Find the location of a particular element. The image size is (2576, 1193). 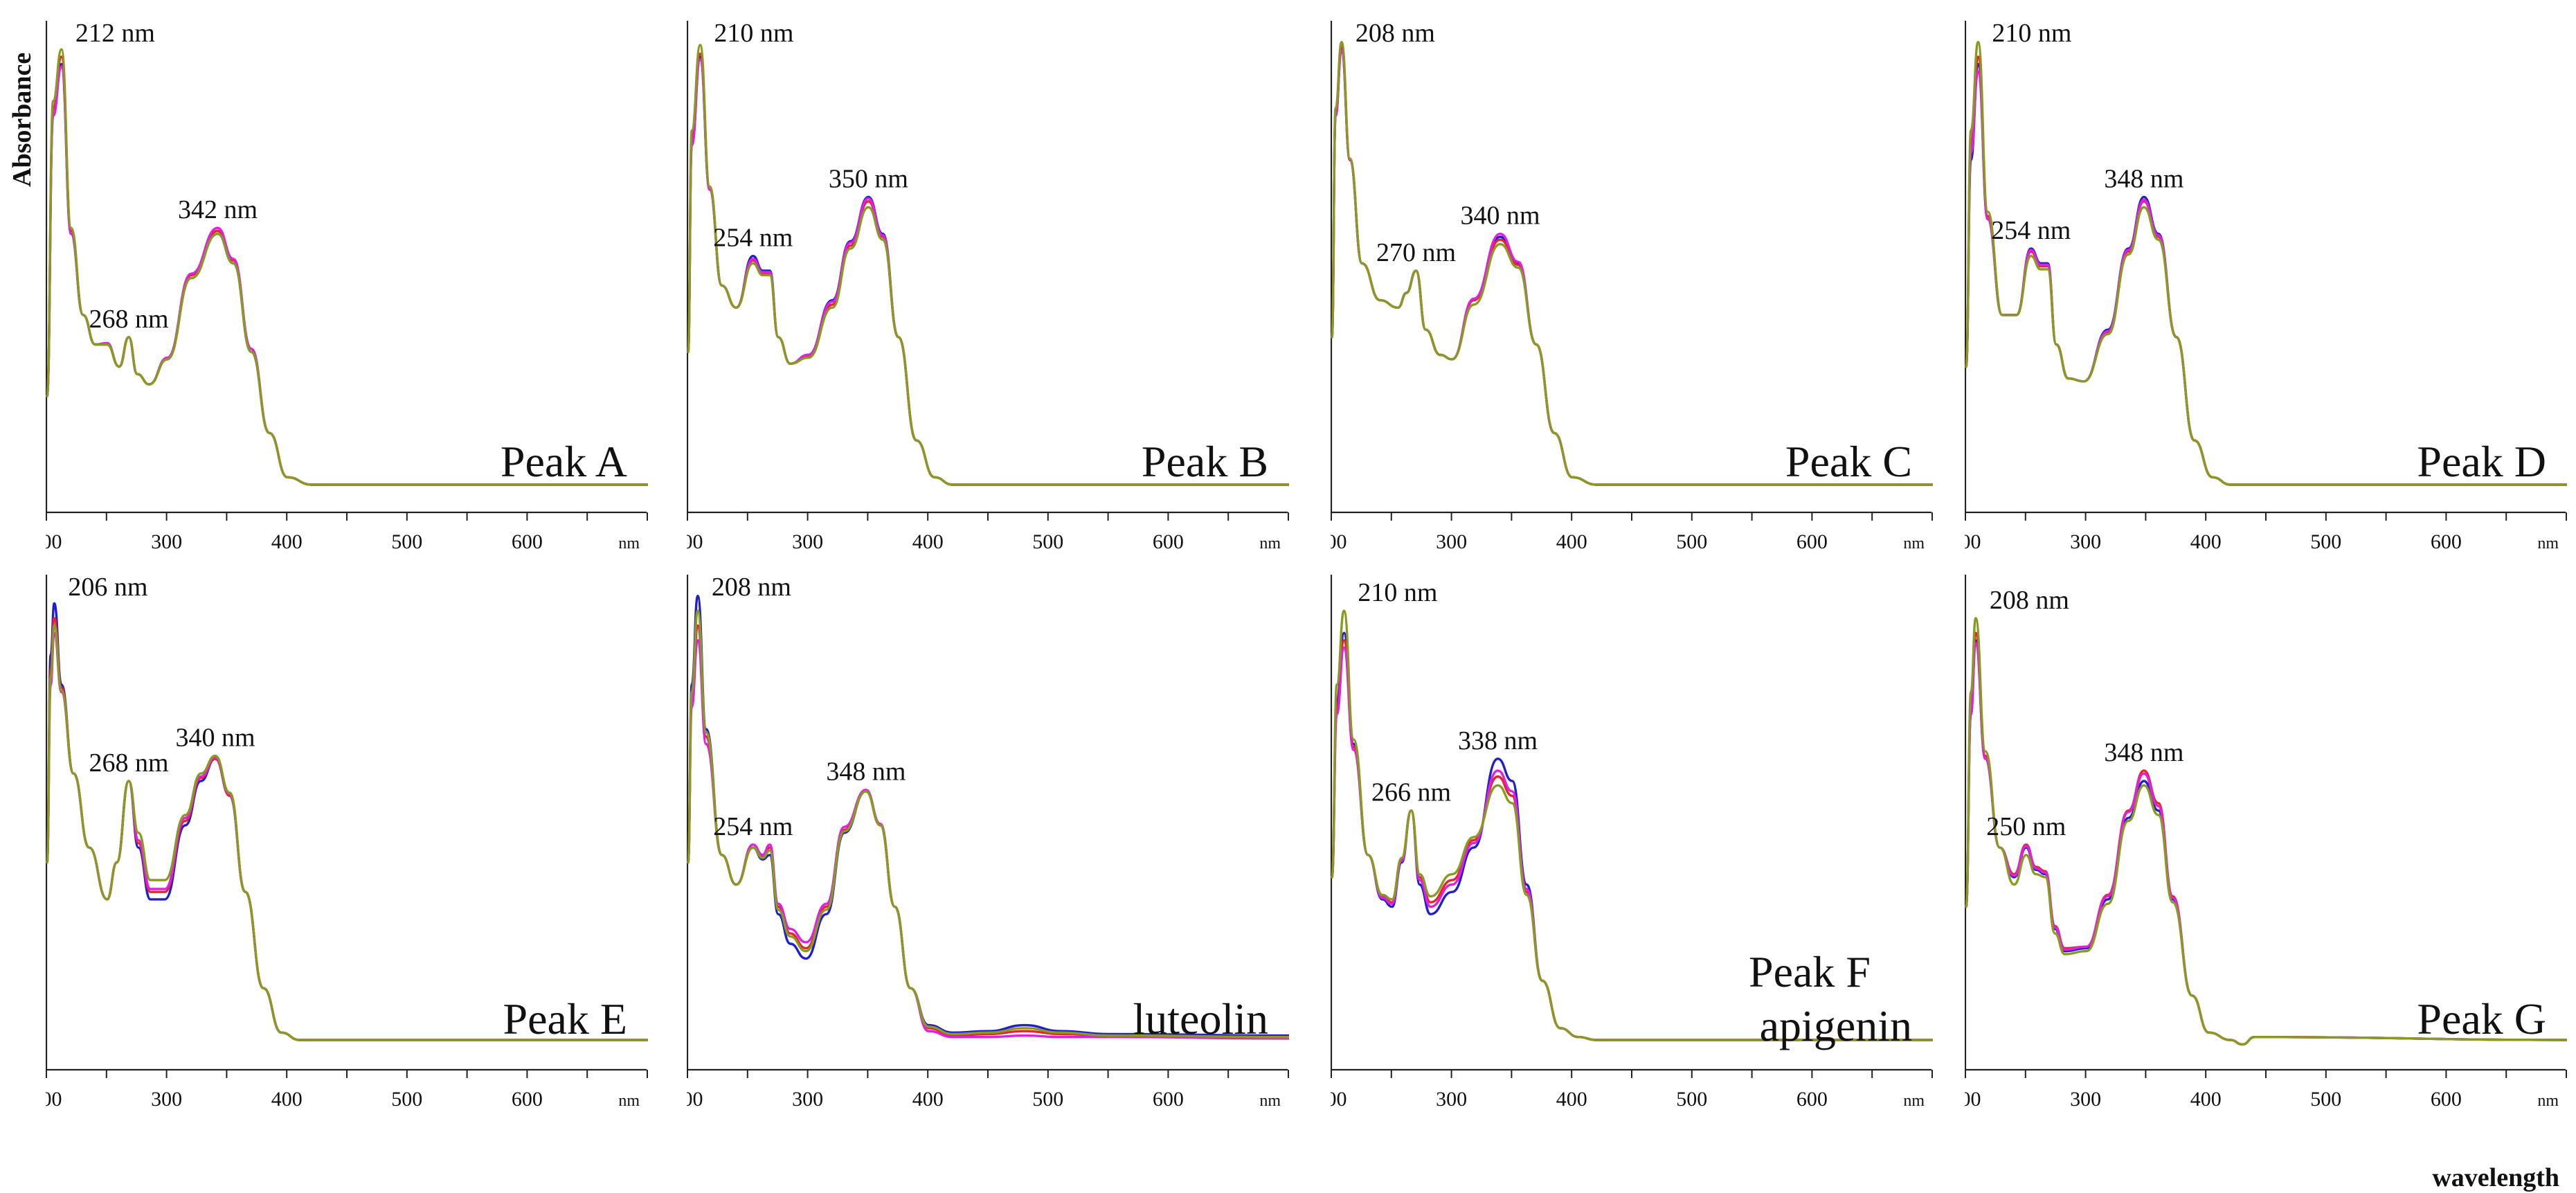

panel-title: Peak C is located at coordinates (1848, 461).